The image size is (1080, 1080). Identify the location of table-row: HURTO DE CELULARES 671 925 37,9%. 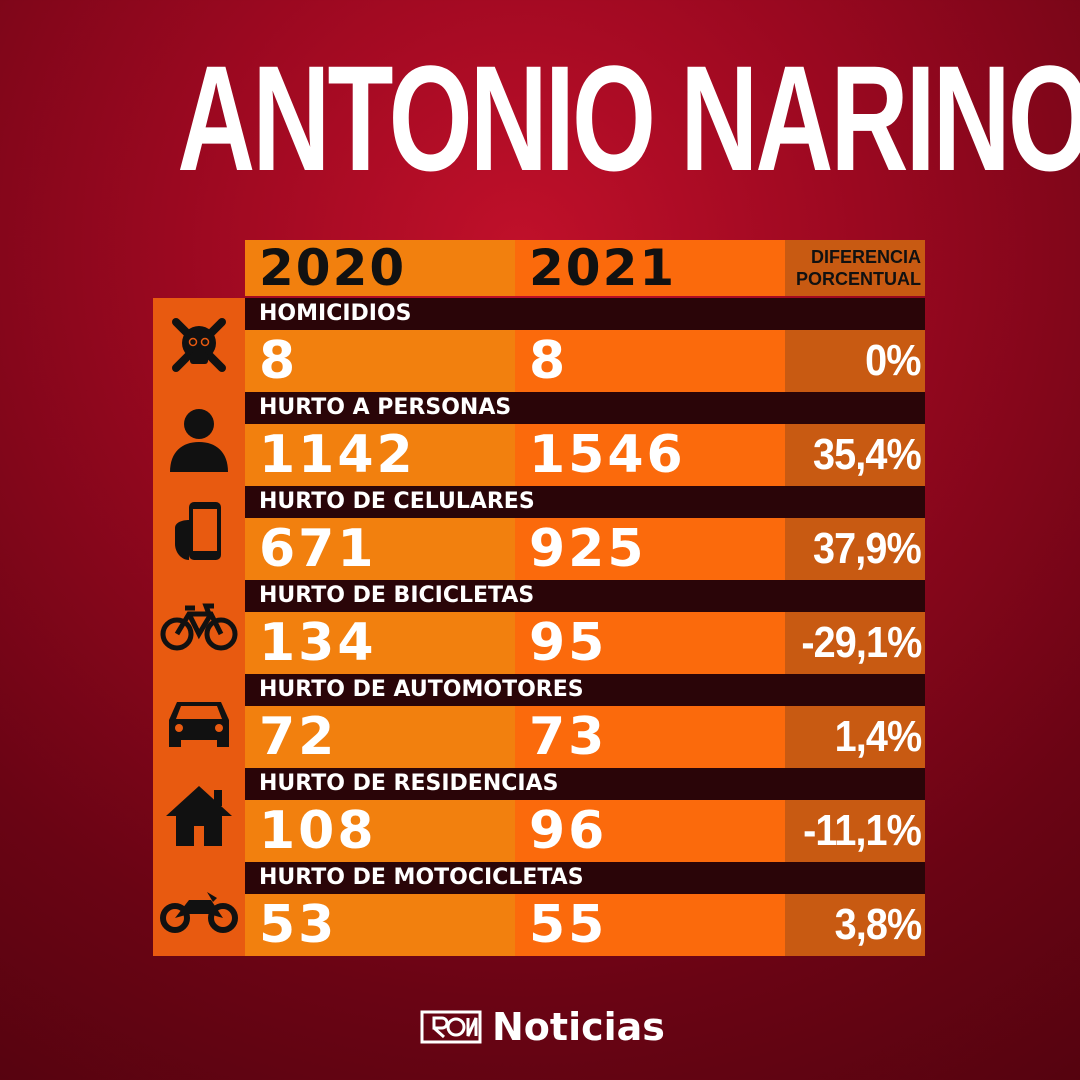
(539, 533).